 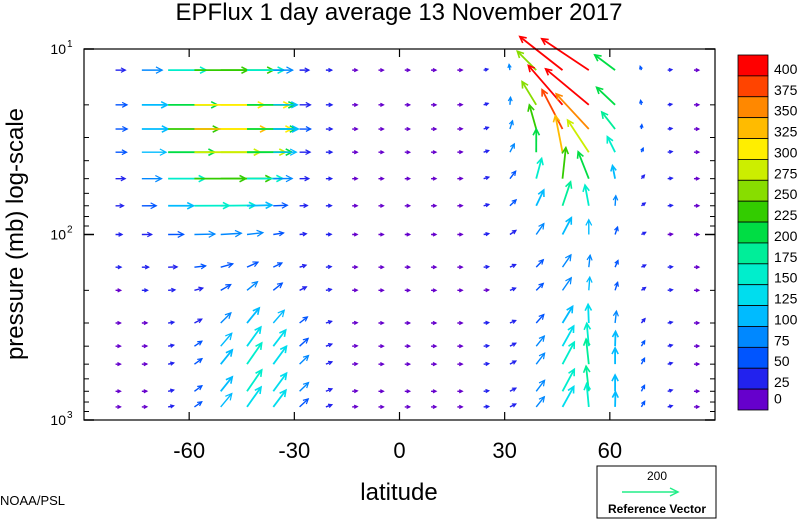 I want to click on y-tick-label: 10, so click(x=58, y=420).